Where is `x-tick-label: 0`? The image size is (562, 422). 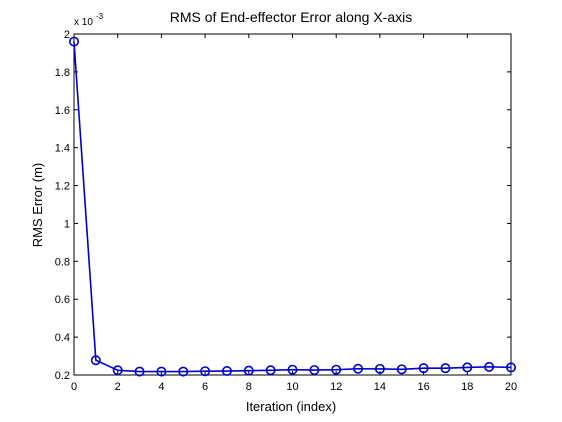 x-tick-label: 0 is located at coordinates (74, 387).